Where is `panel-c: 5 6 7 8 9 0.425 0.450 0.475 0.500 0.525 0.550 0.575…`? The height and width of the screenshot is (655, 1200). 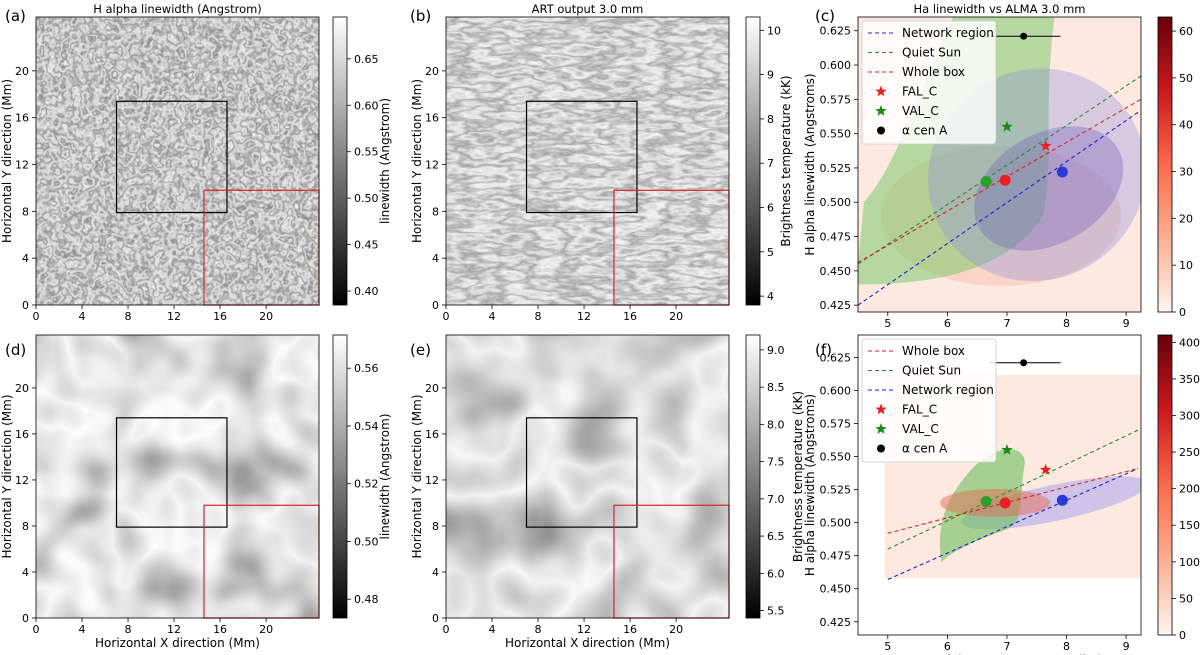 panel-c: 5 6 7 8 9 0.425 0.450 0.475 0.500 0.525 0.550 0.575… is located at coordinates (972, 166).